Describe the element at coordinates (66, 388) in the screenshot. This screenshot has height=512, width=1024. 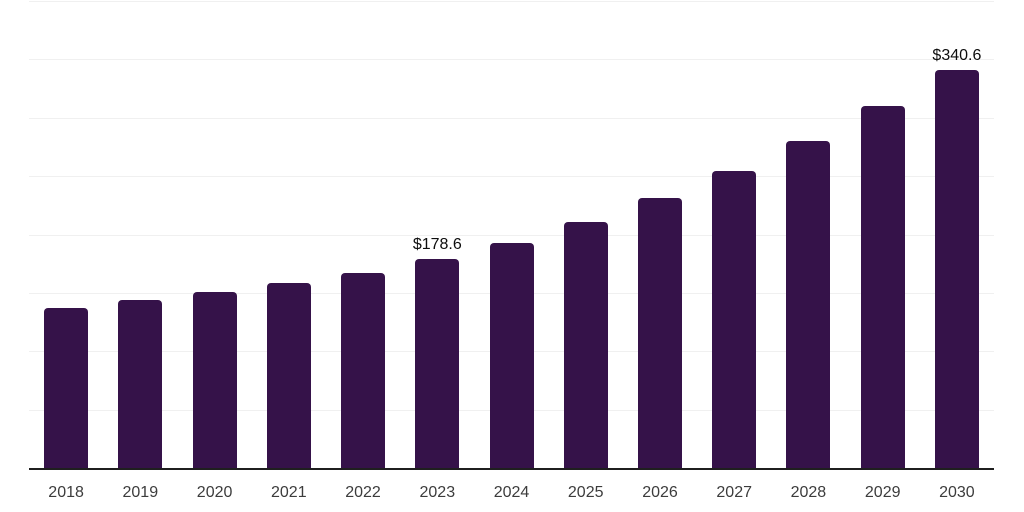
I see `bar-2018` at that location.